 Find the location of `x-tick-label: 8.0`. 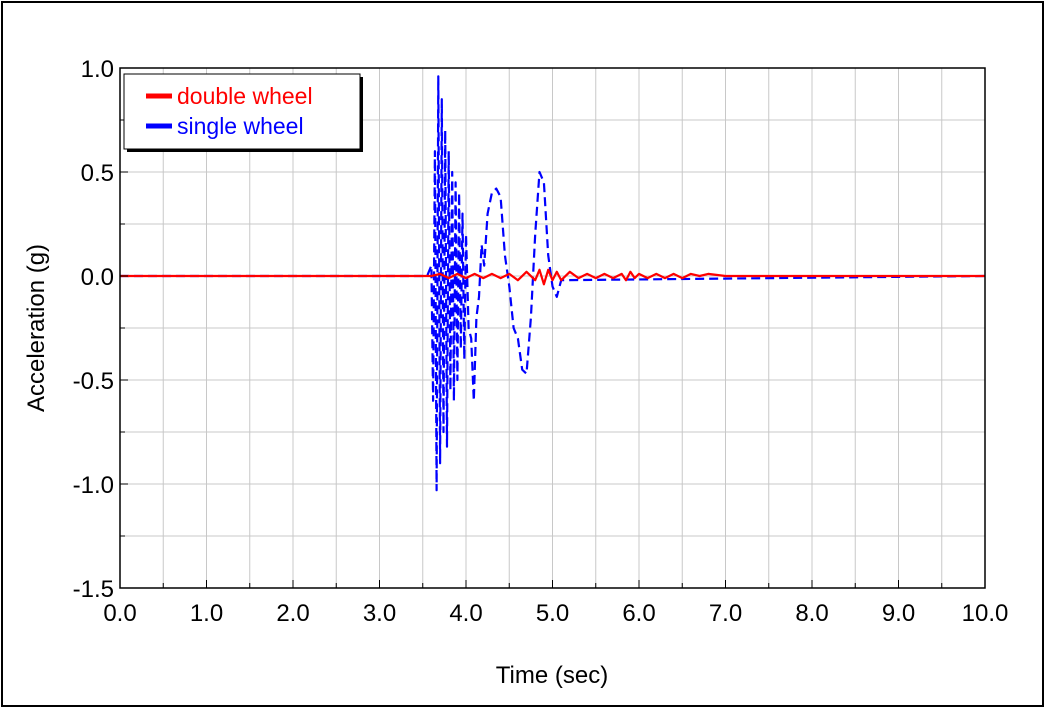

x-tick-label: 8.0 is located at coordinates (811, 613).